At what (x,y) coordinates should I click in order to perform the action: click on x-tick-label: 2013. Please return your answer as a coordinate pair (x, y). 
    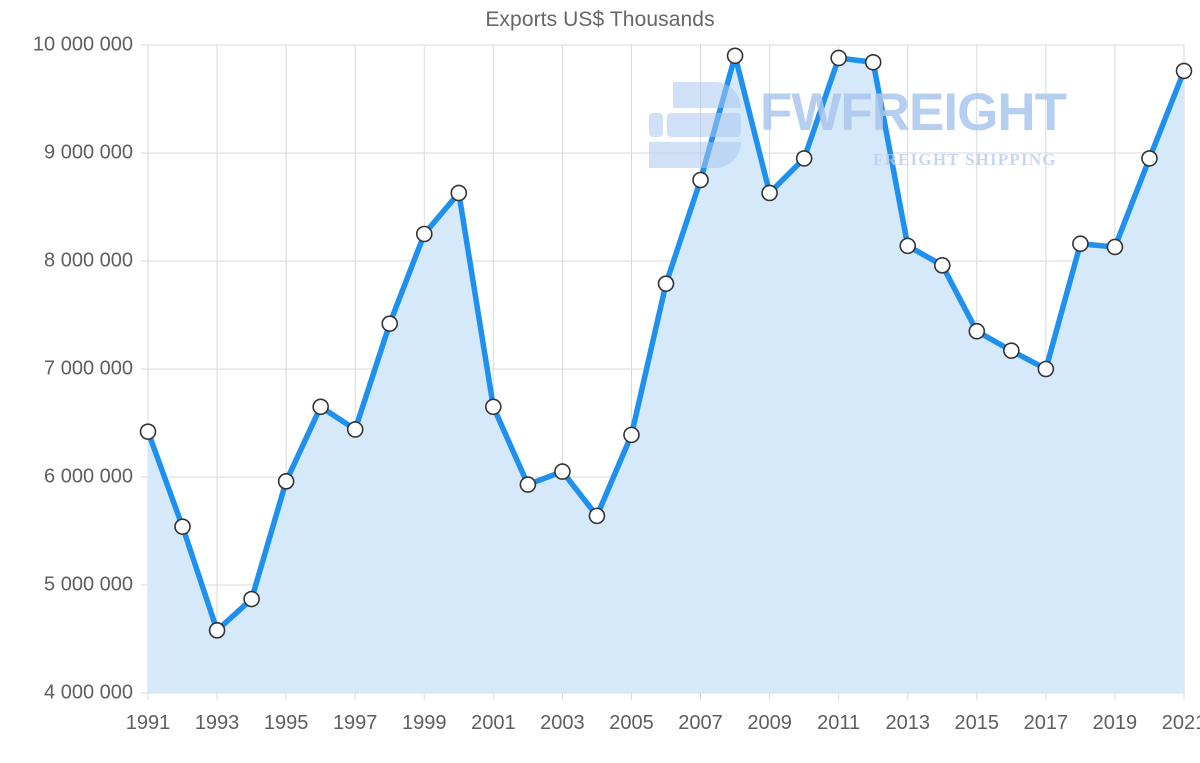
    Looking at the image, I should click on (907, 723).